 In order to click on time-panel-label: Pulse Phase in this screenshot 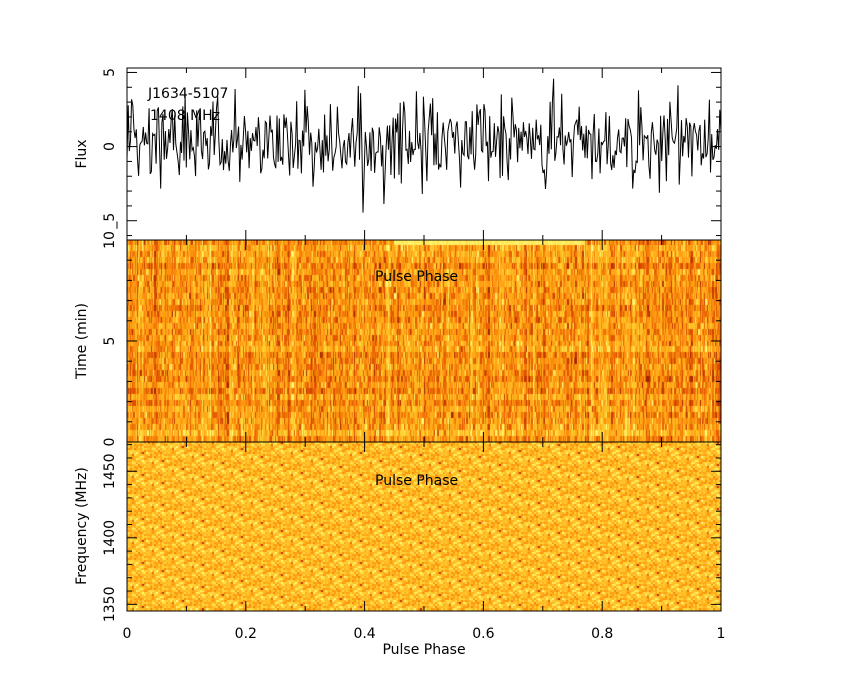, I will do `click(416, 277)`.